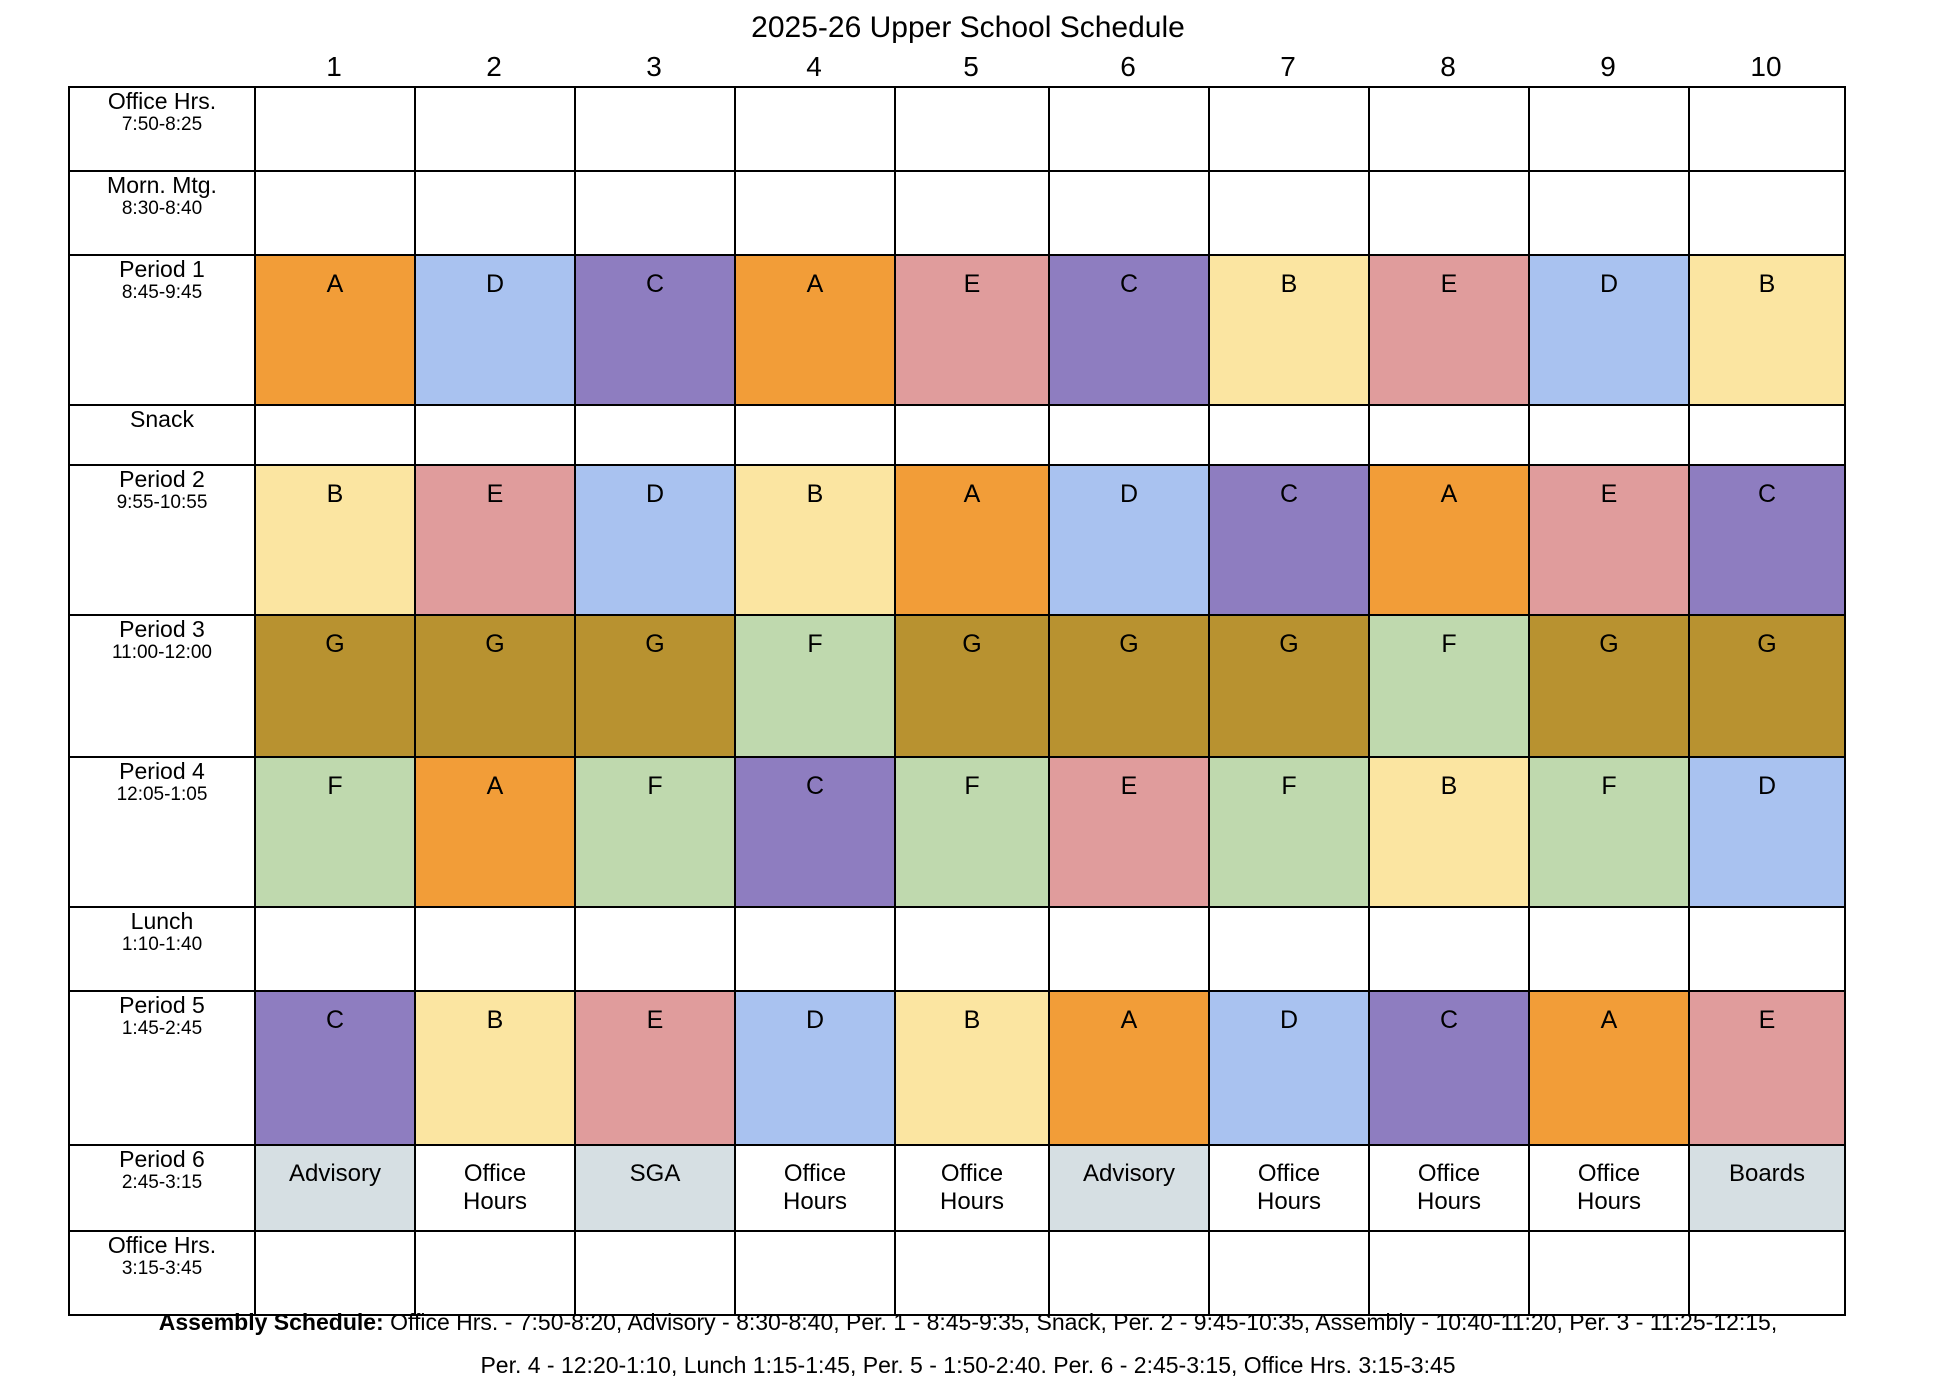 The image size is (1936, 1382). What do you see at coordinates (957, 949) in the screenshot?
I see `schedule-row: Lunch 1:10-1:40` at bounding box center [957, 949].